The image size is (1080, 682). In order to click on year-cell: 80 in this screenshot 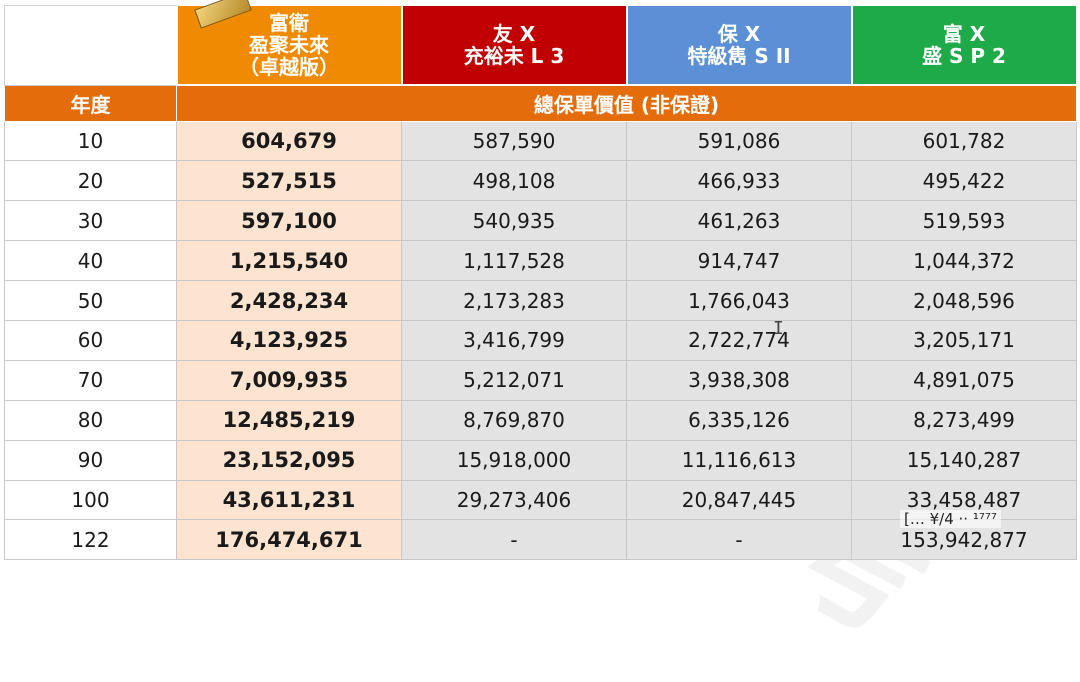, I will do `click(90, 420)`.